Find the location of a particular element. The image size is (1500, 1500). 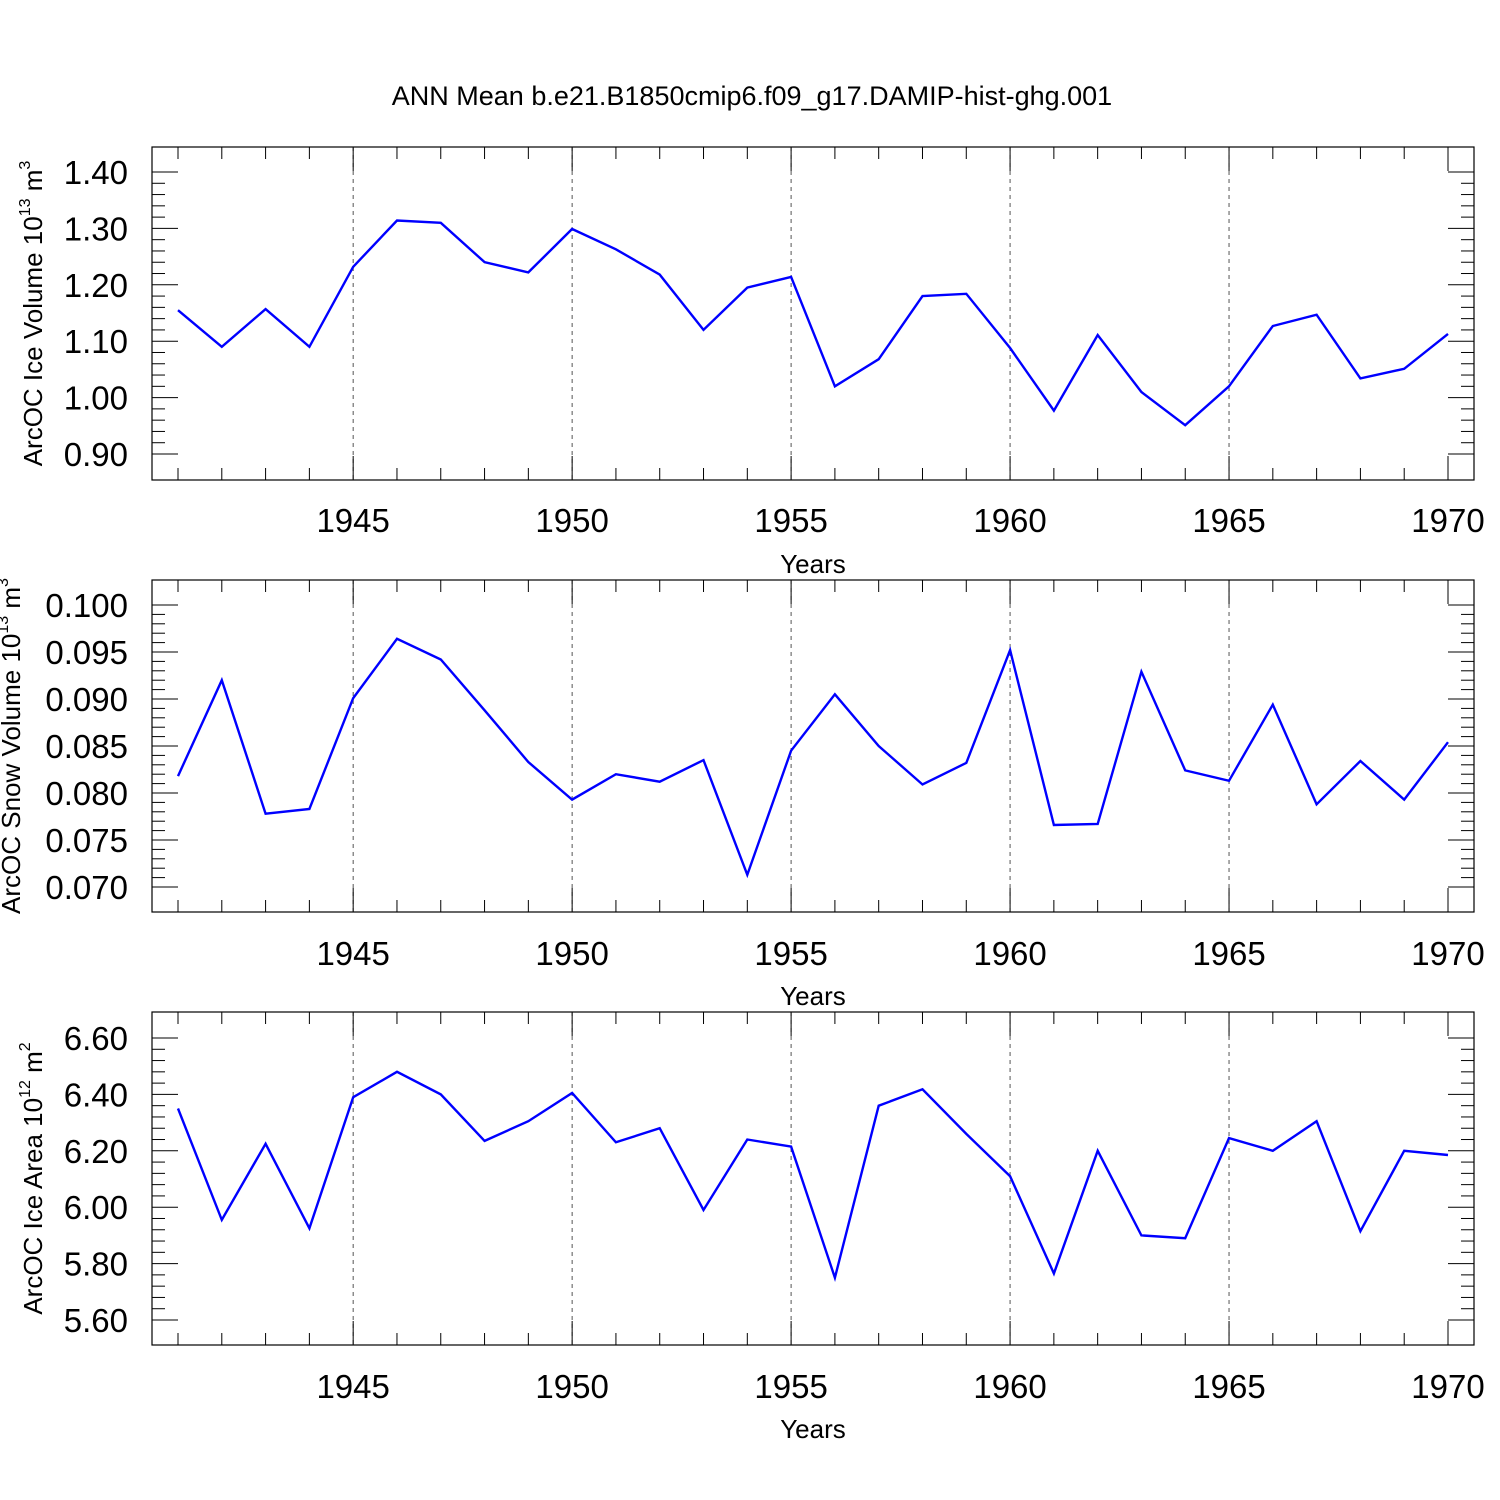

y-tick-label: 0.90 is located at coordinates (96, 454).